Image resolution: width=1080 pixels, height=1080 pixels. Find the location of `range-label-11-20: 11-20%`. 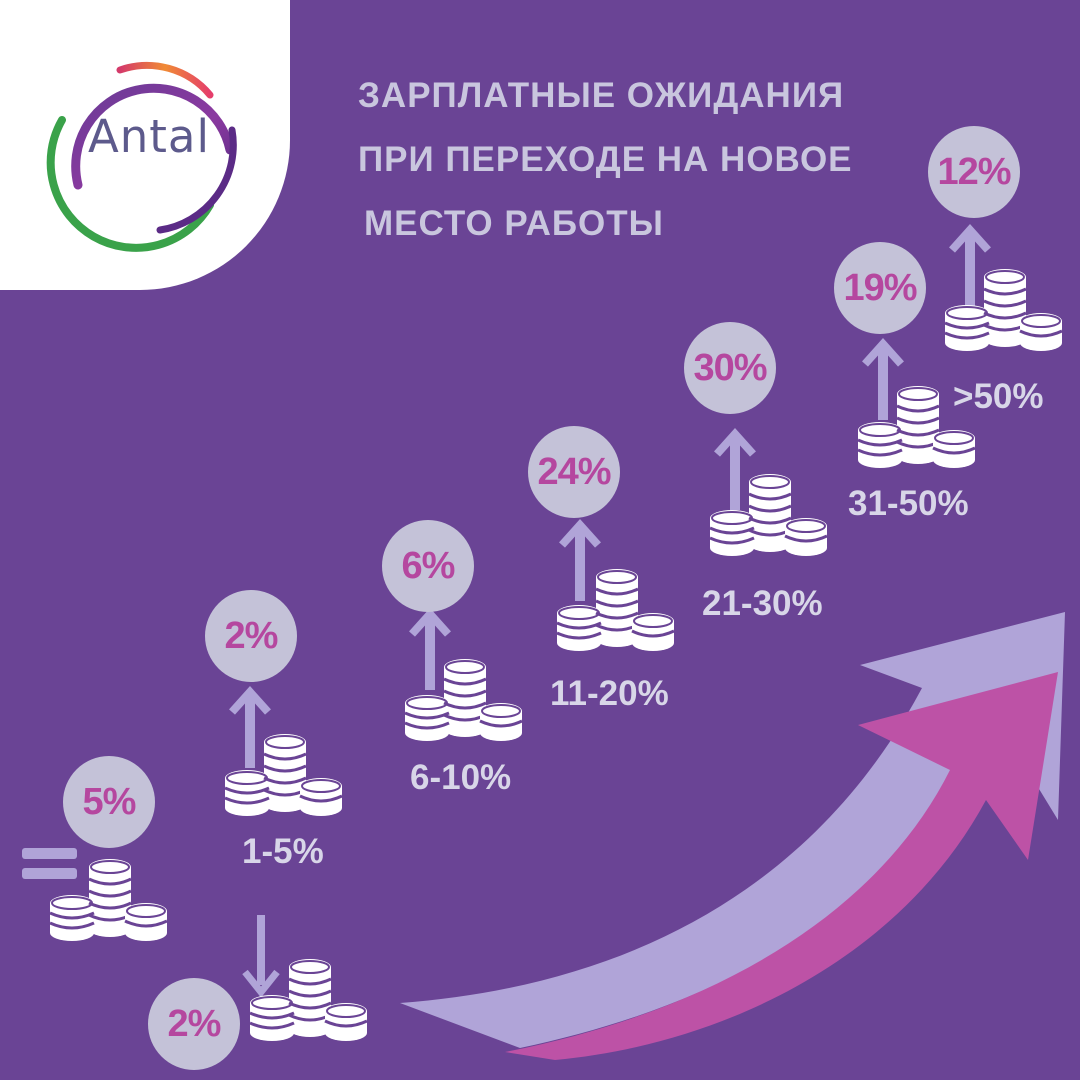

range-label-11-20: 11-20% is located at coordinates (609, 693).